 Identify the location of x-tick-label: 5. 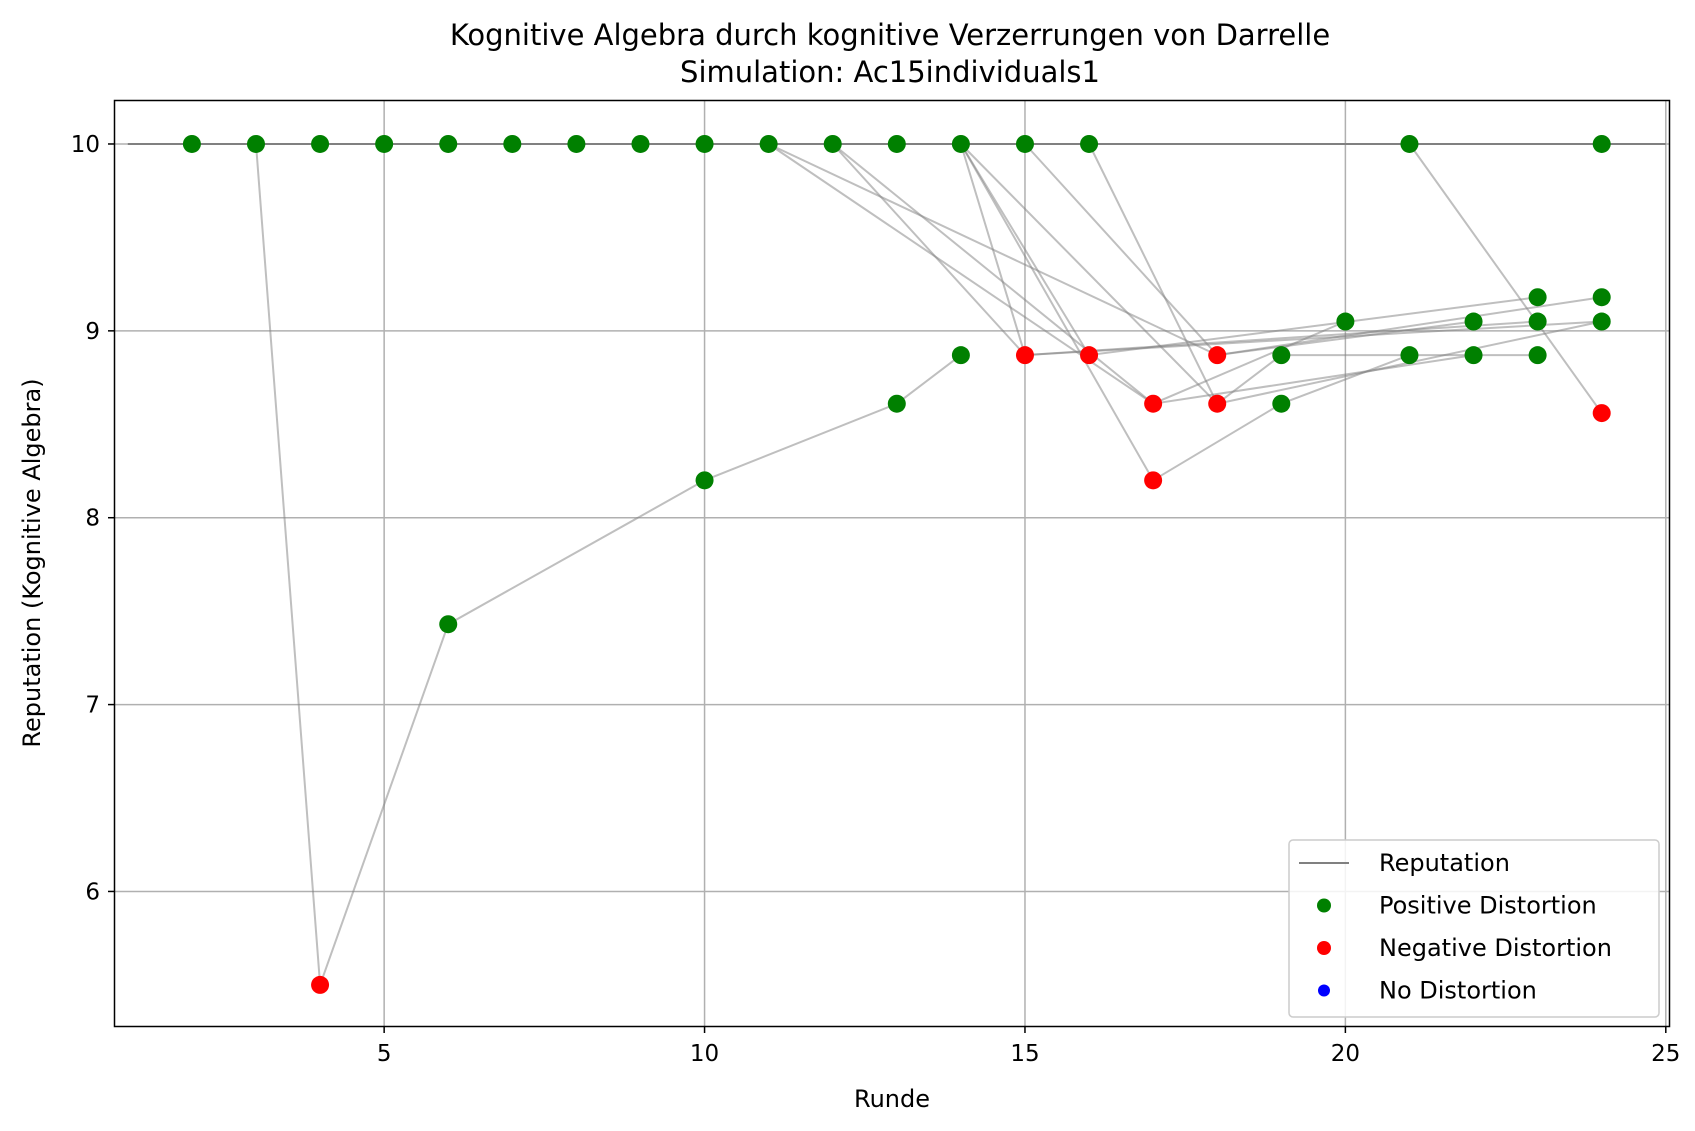
(384, 1054).